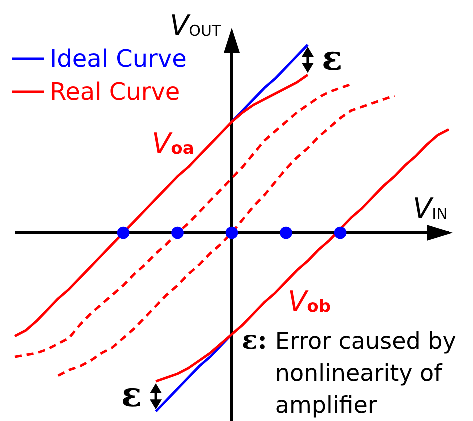 This screenshot has width=473, height=421. What do you see at coordinates (196, 25) in the screenshot?
I see `y-axis-title: VOUT` at bounding box center [196, 25].